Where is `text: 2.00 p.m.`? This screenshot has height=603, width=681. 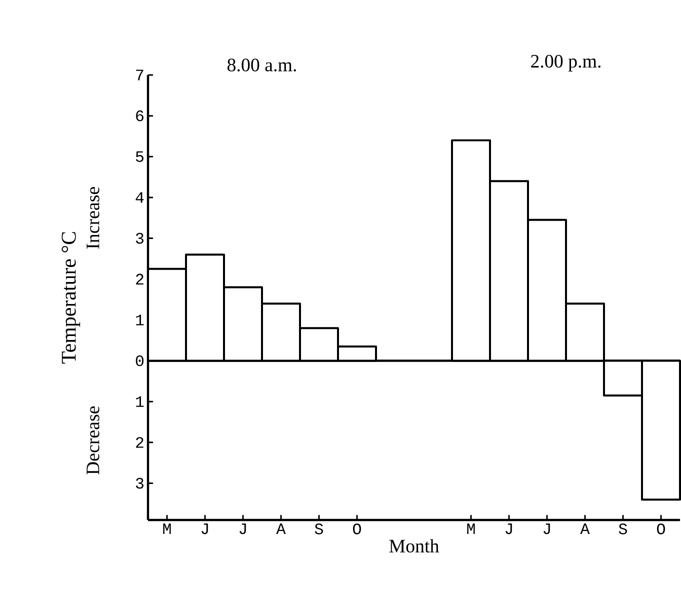 text: 2.00 p.m. is located at coordinates (565, 63).